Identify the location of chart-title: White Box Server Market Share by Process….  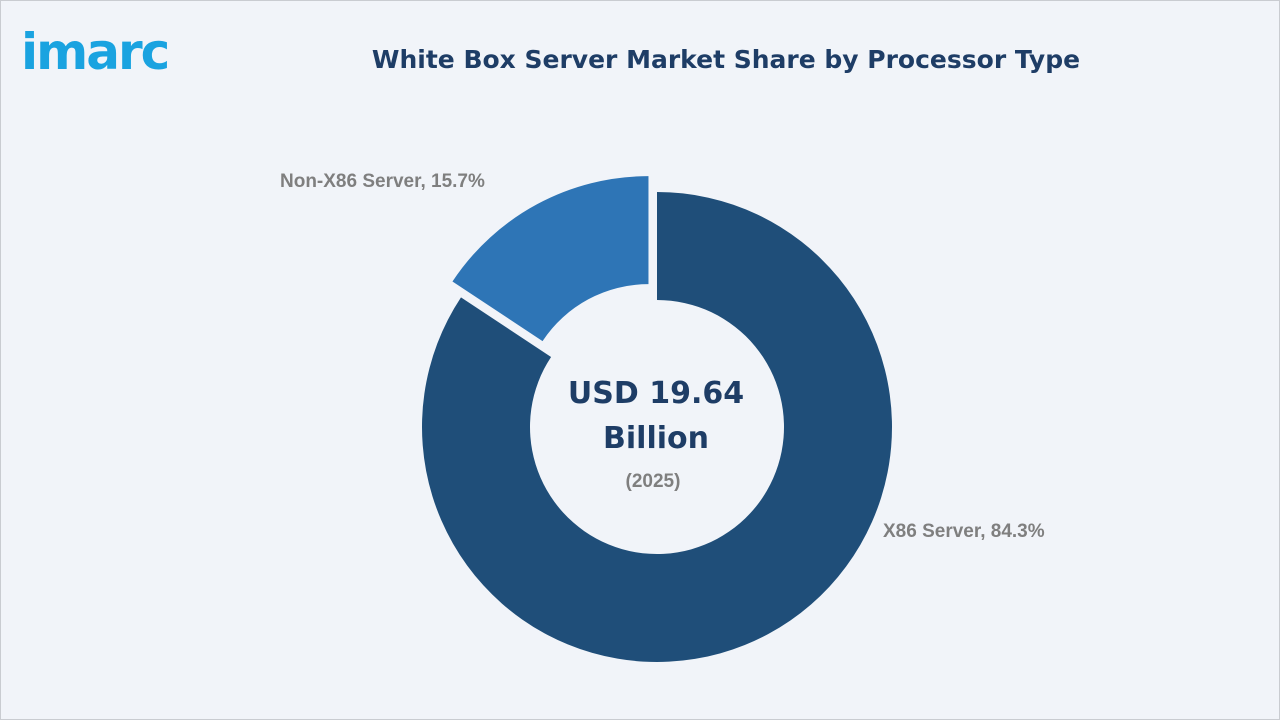
(726, 59).